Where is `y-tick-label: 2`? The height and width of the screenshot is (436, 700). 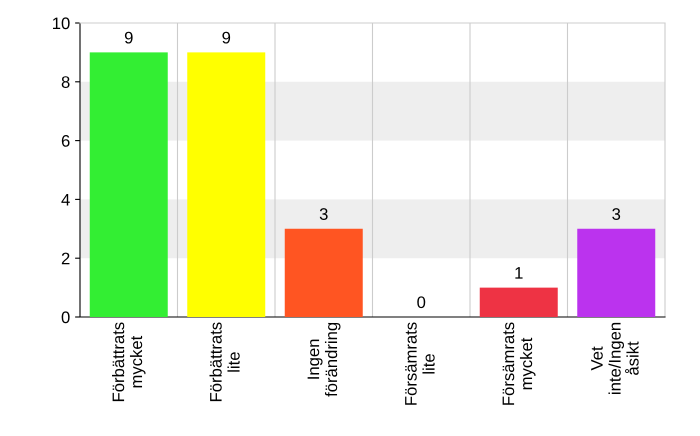
y-tick-label: 2 is located at coordinates (66, 258).